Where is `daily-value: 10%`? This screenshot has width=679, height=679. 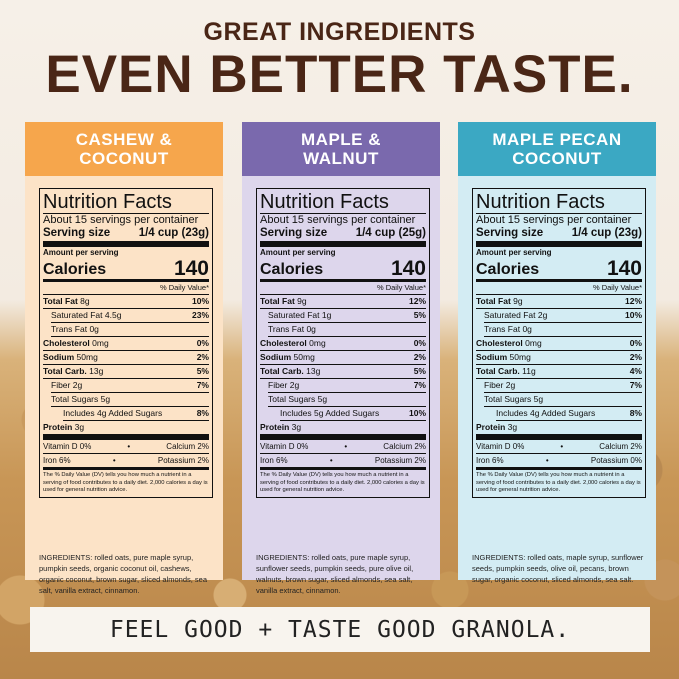 daily-value: 10% is located at coordinates (200, 301).